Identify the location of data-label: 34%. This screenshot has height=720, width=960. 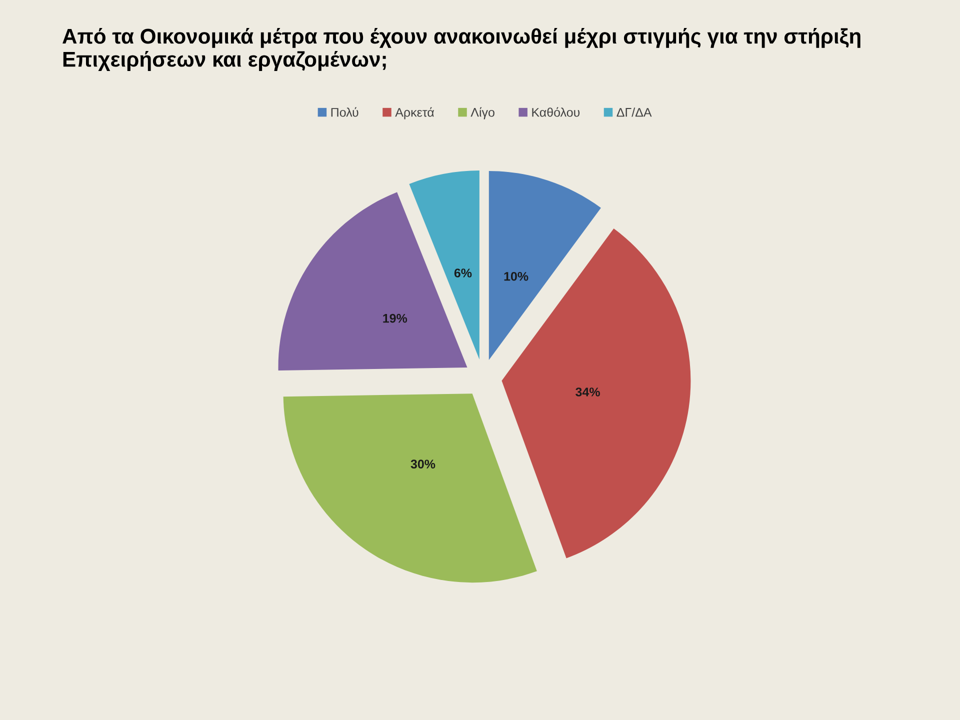
(588, 392).